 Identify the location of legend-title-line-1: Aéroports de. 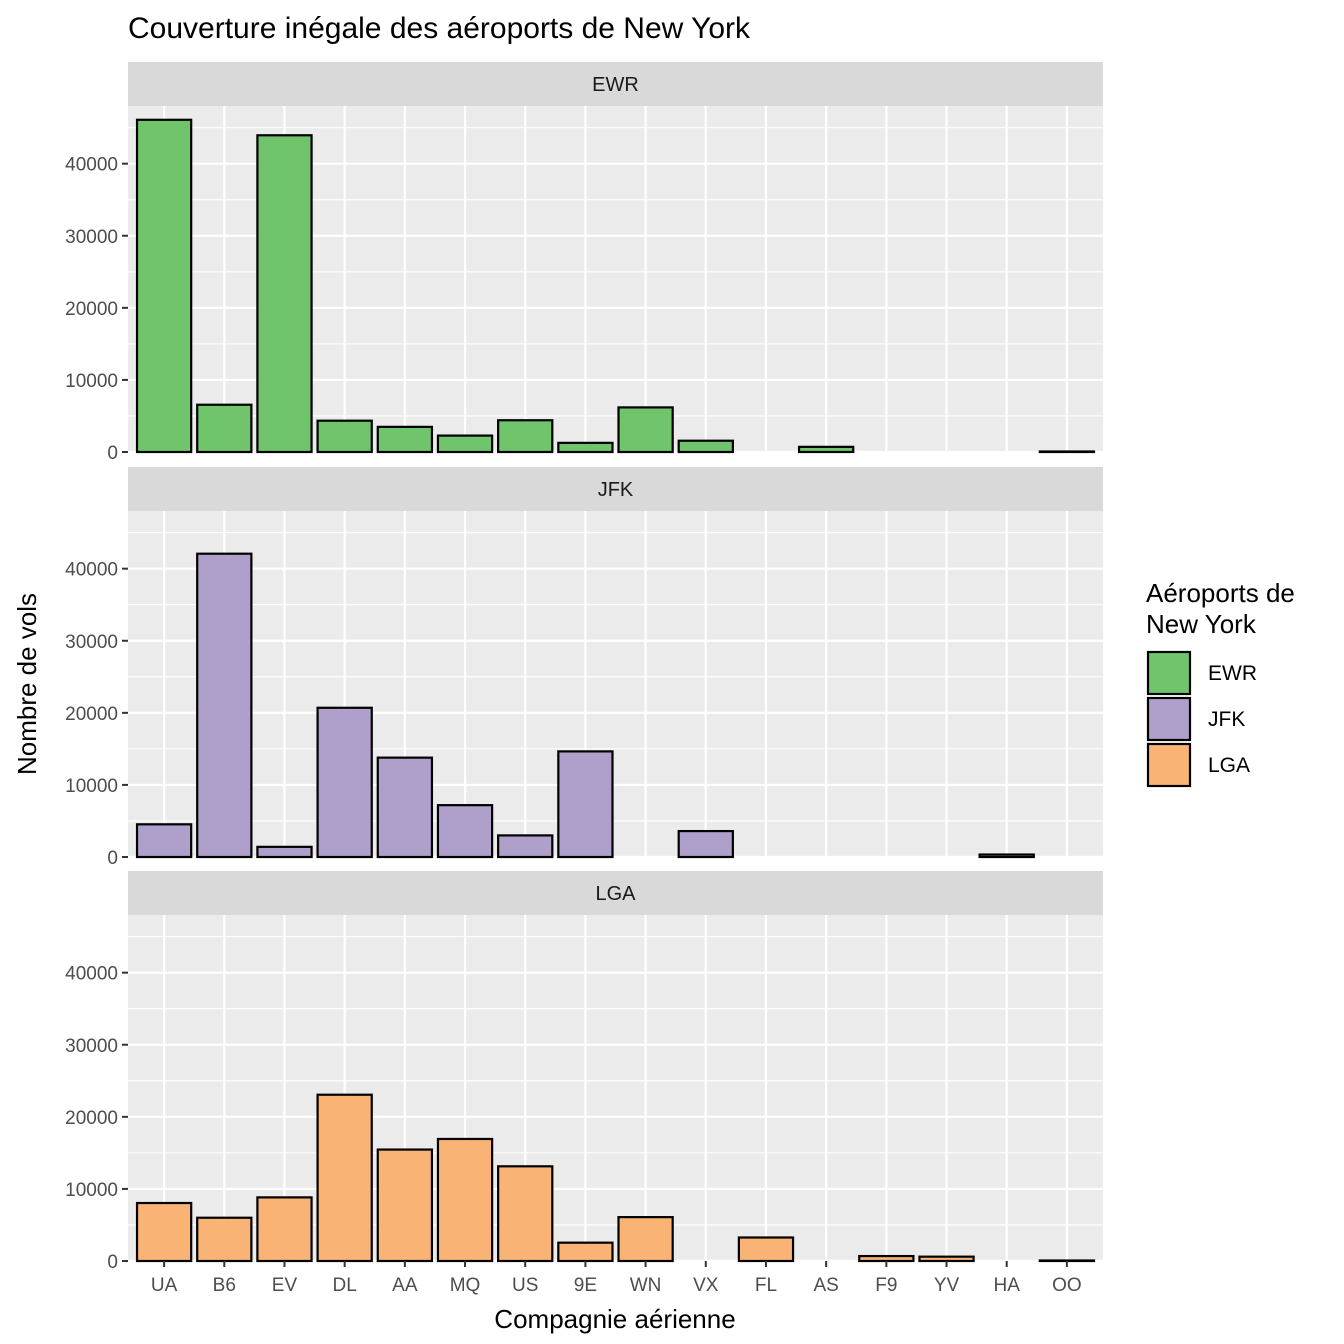
(1220, 593).